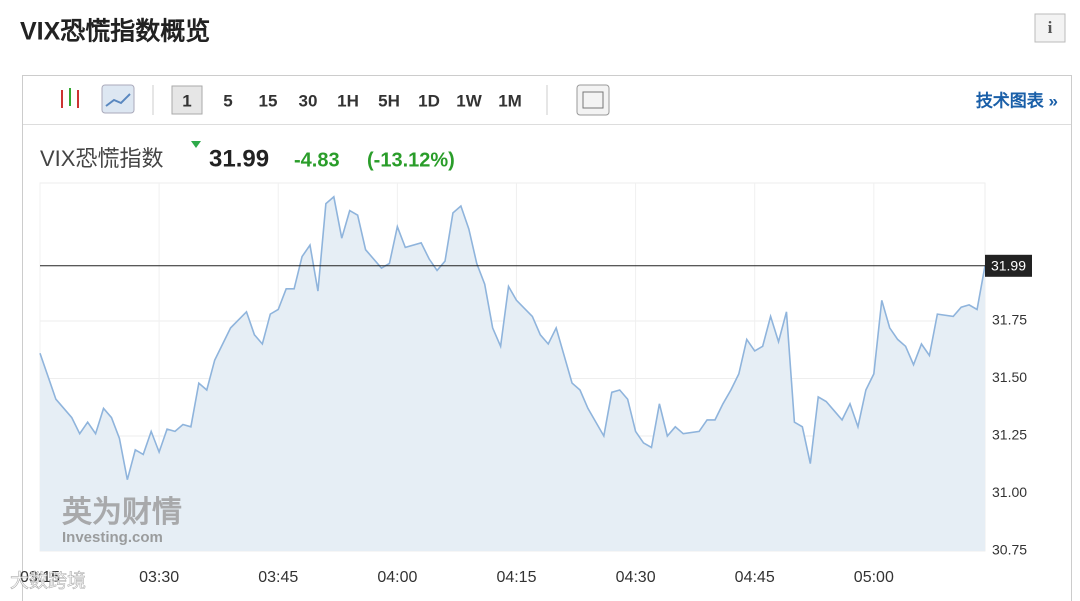 The image size is (1080, 601). Describe the element at coordinates (1009, 320) in the screenshot. I see `y-tick-label: 31.75` at that location.